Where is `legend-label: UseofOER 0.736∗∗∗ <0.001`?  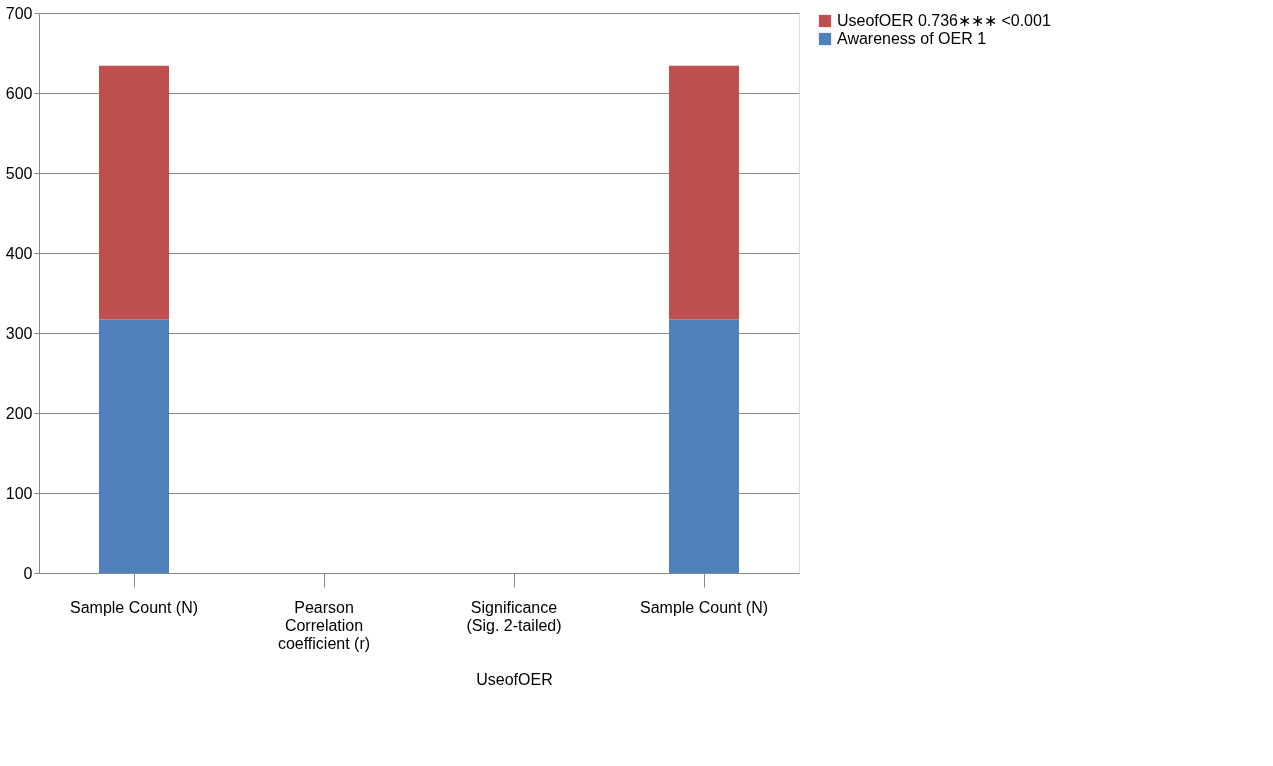 legend-label: UseofOER 0.736∗∗∗ <0.001 is located at coordinates (944, 20).